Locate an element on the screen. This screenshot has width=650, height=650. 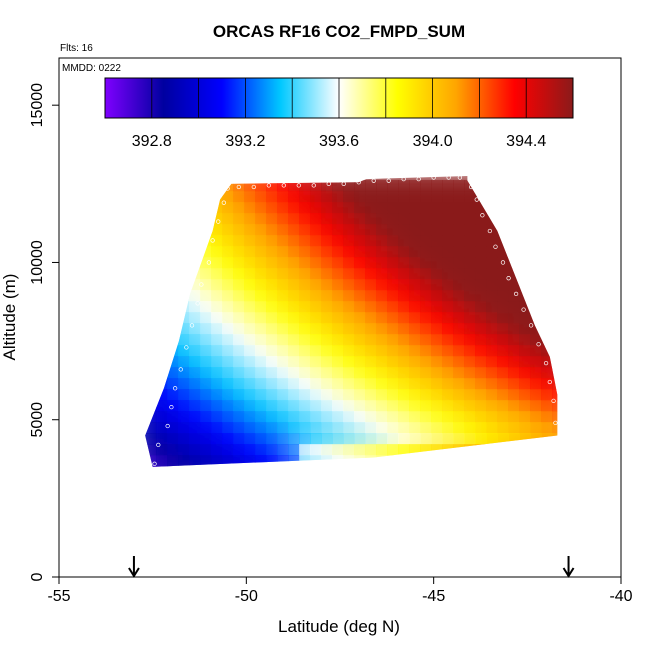
colorbar-tick-label: 393.2 is located at coordinates (245, 141).